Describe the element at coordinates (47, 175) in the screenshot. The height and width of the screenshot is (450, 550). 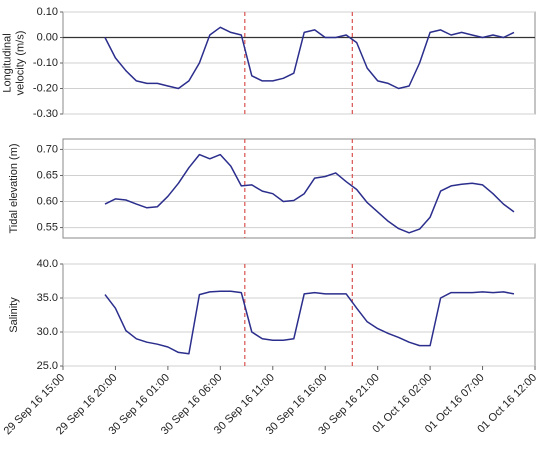
I see `y-tick-label: 0.65` at that location.